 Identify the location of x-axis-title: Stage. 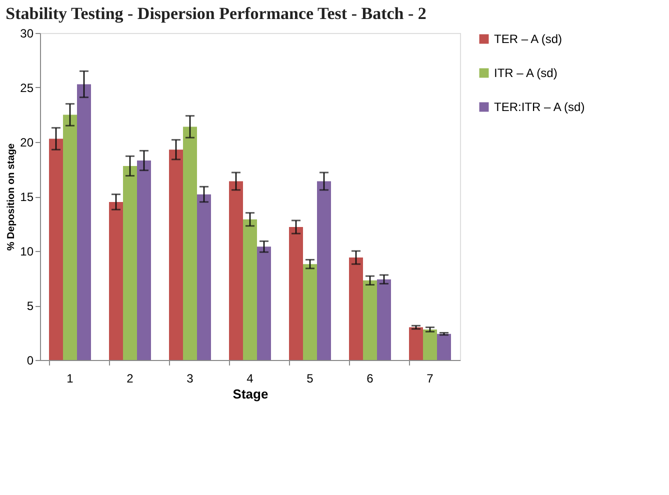
(250, 394).